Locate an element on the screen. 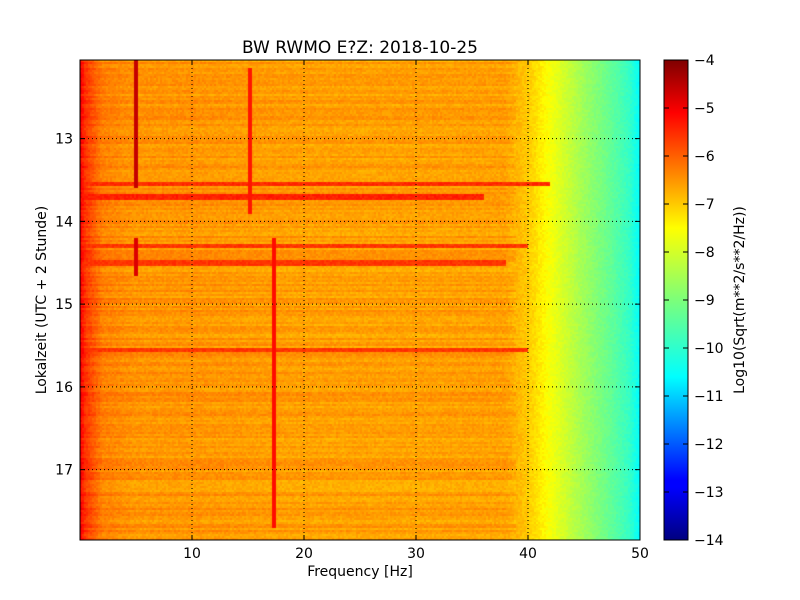 Image resolution: width=800 pixels, height=600 pixels. x-tick-label: 40 is located at coordinates (528, 554).